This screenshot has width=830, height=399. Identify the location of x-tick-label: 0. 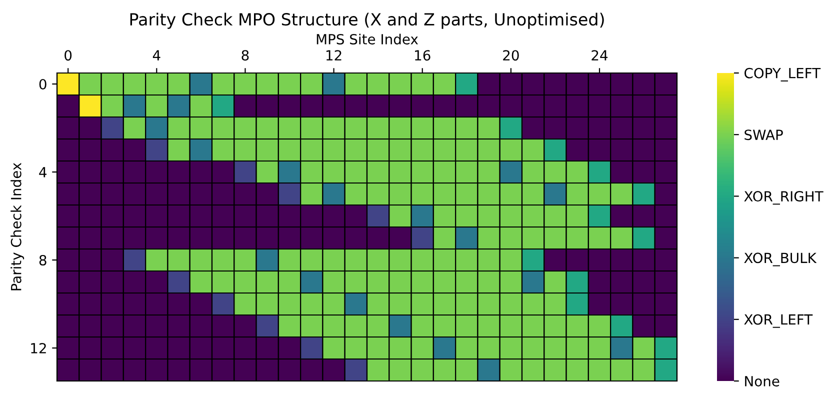
(68, 55).